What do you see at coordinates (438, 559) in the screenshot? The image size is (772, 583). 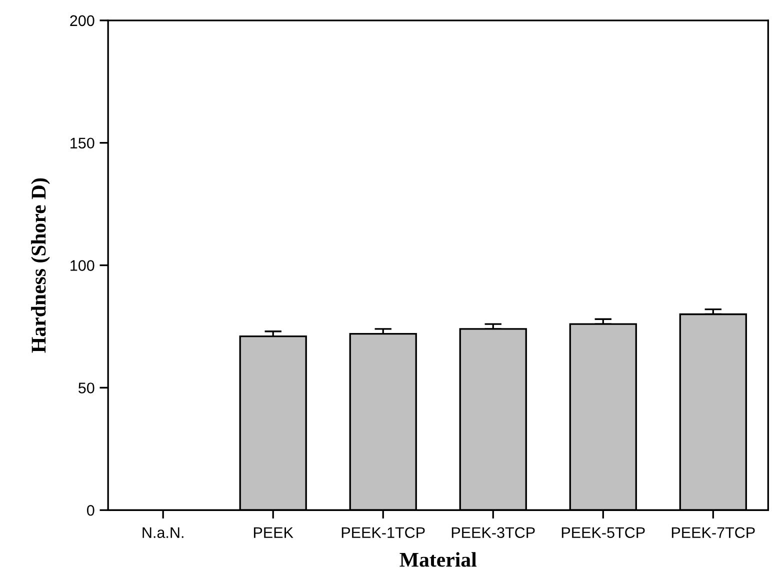 I see `x-axis-title: Material` at bounding box center [438, 559].